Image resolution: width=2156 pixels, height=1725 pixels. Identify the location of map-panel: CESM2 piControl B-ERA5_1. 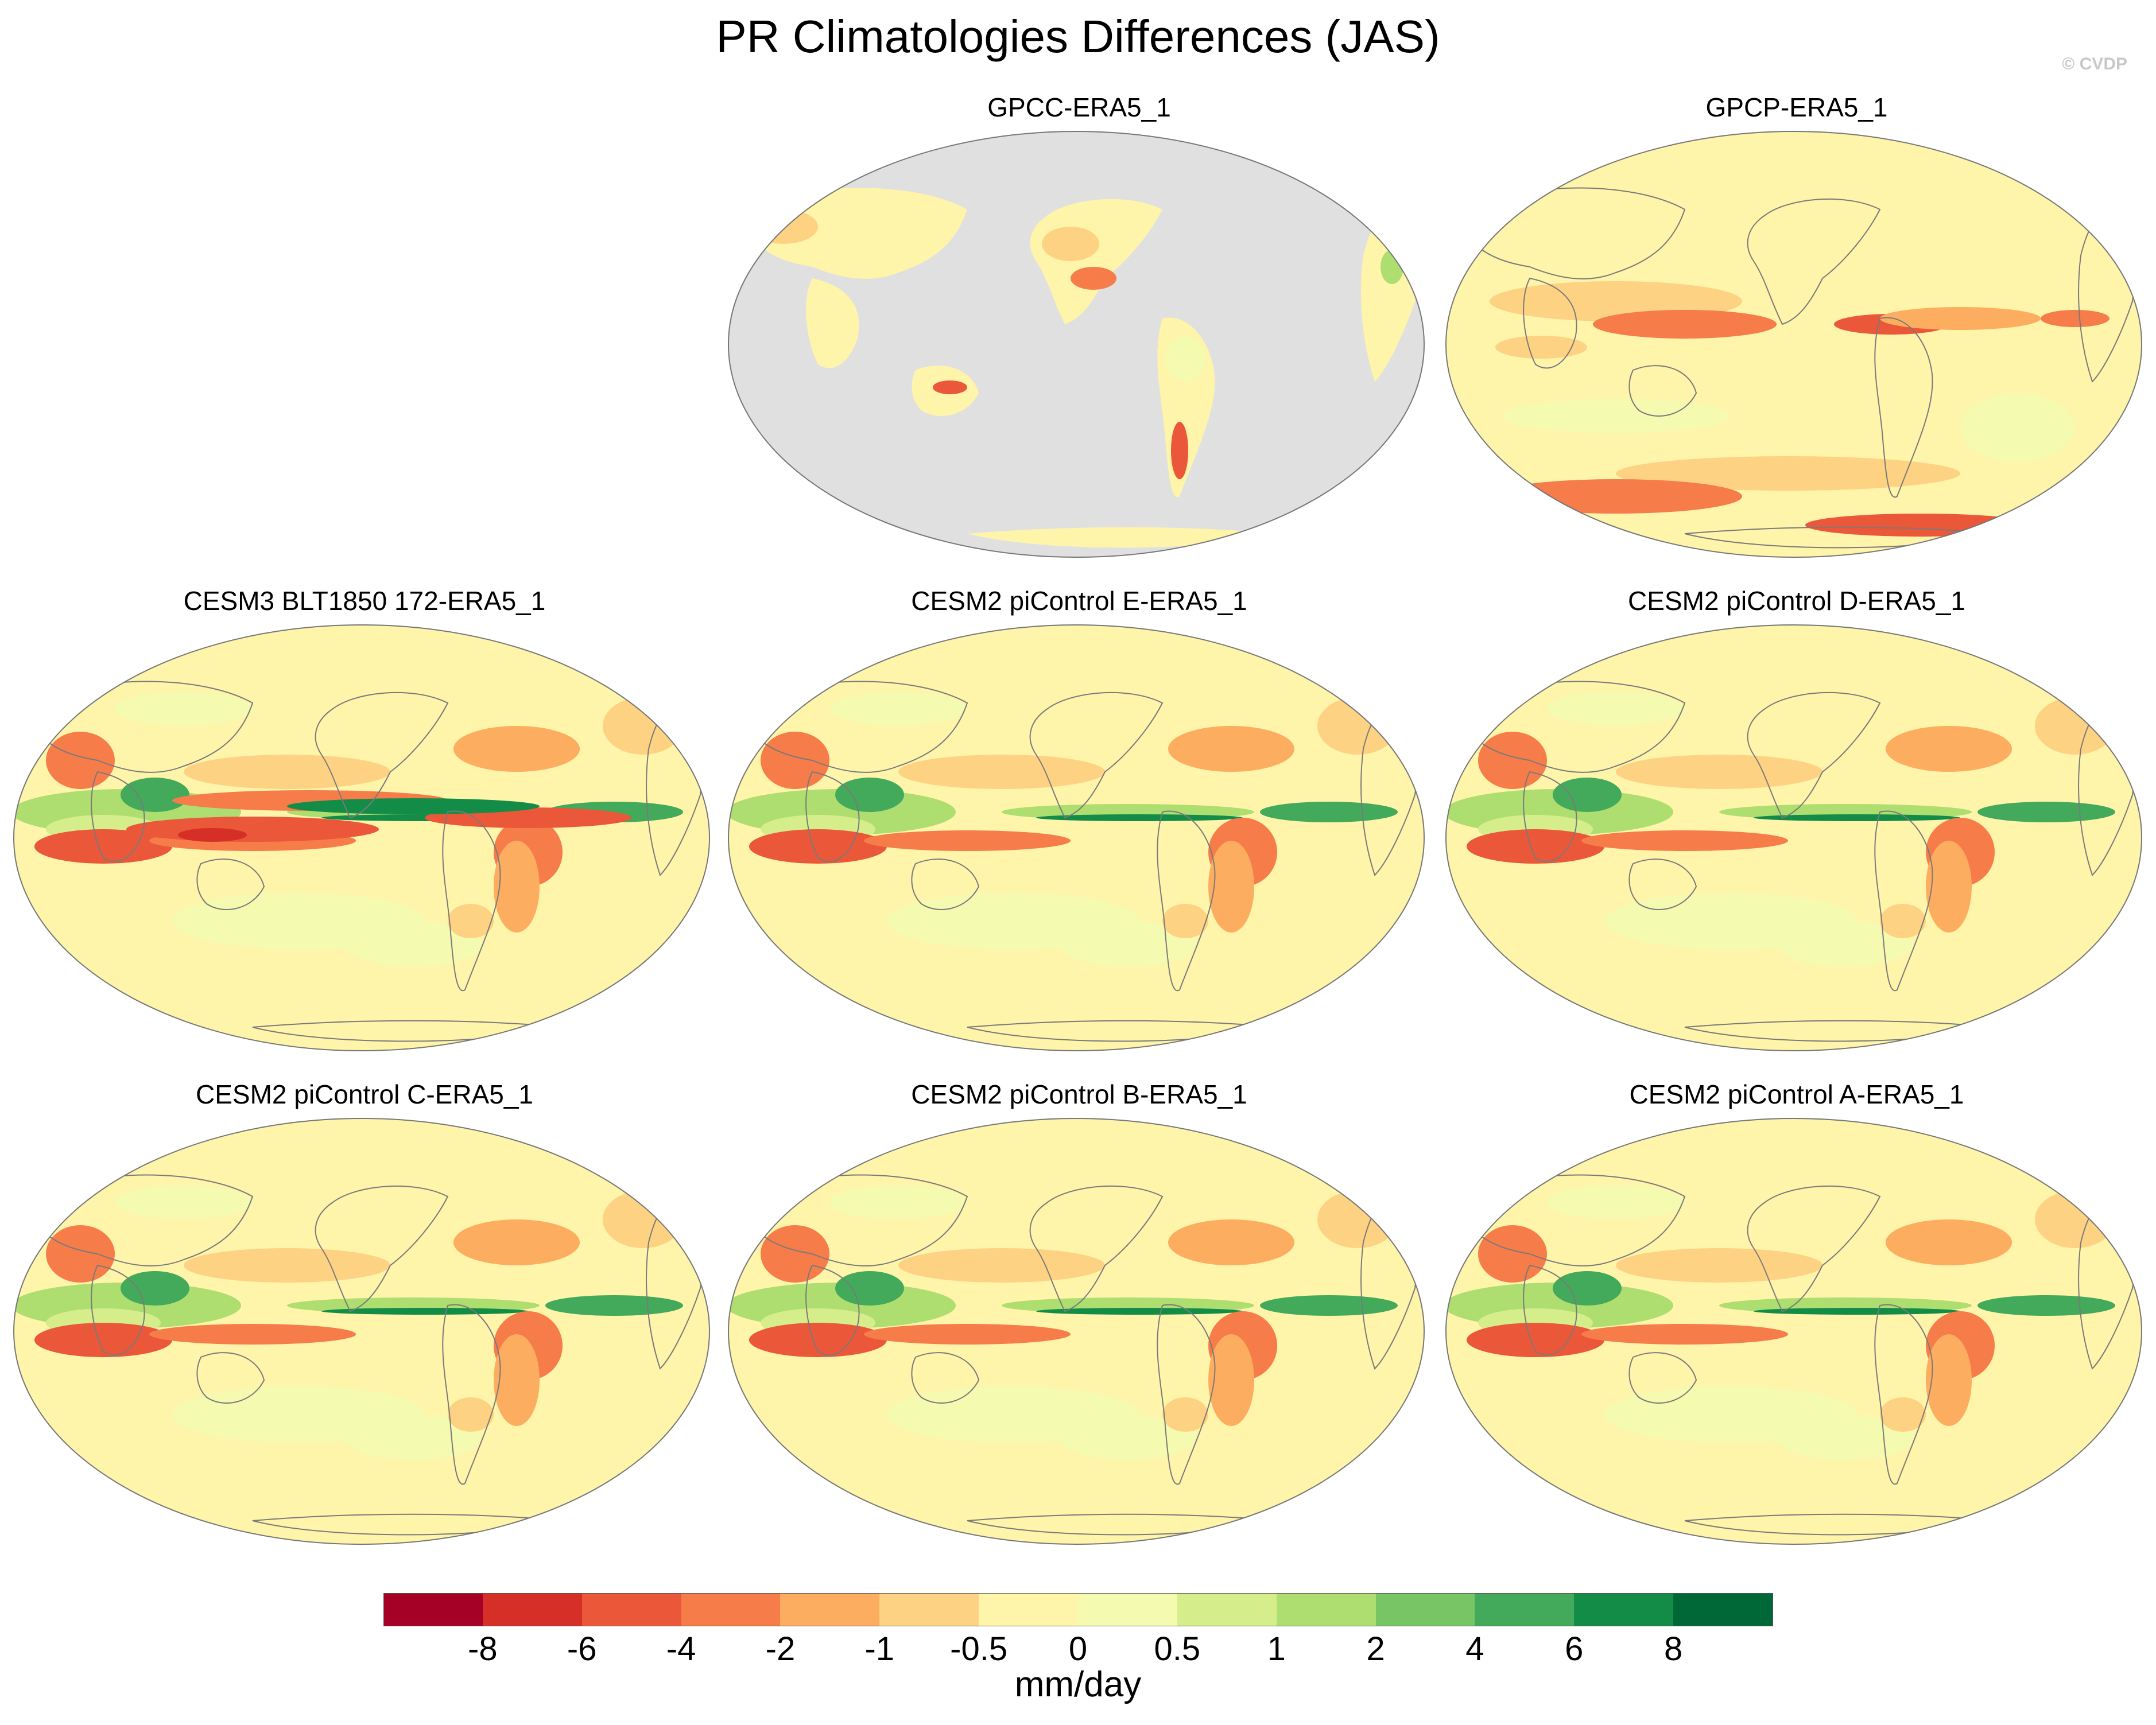
(1079, 1312).